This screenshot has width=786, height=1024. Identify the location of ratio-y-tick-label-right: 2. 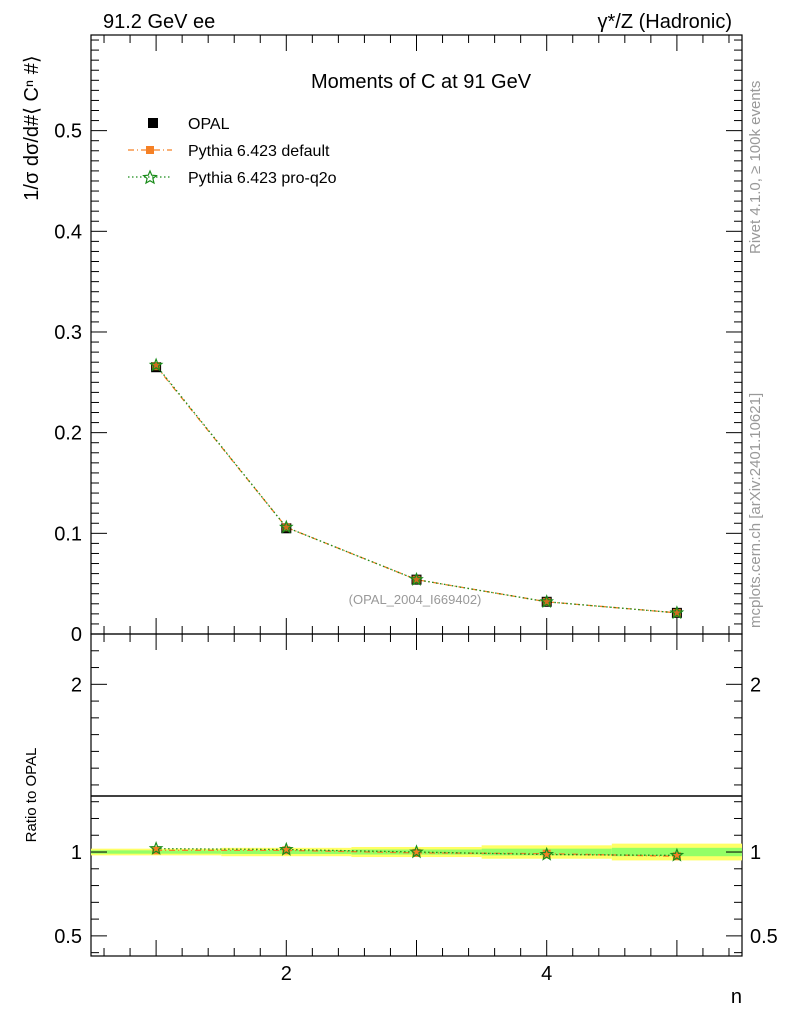
(755, 685).